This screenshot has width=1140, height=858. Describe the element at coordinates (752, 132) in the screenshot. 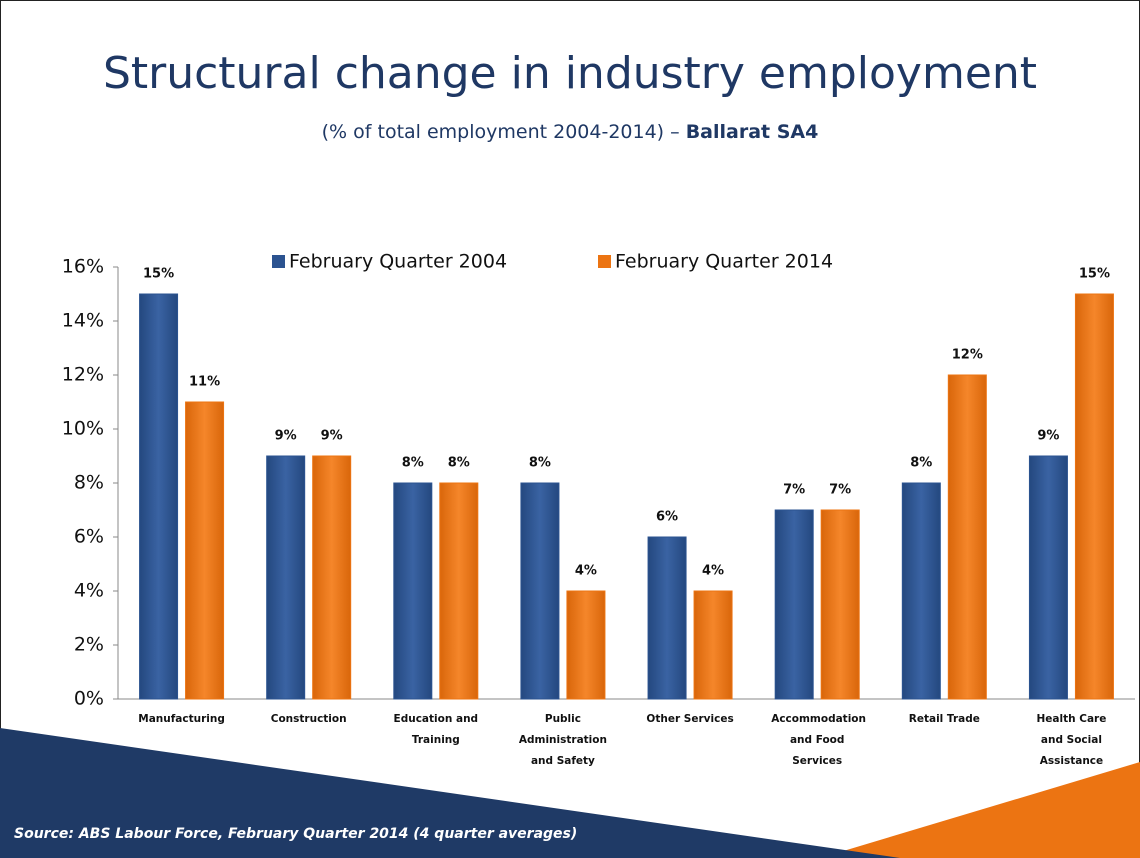

I see `subtitle-emphasis: Ballarat SA4` at that location.